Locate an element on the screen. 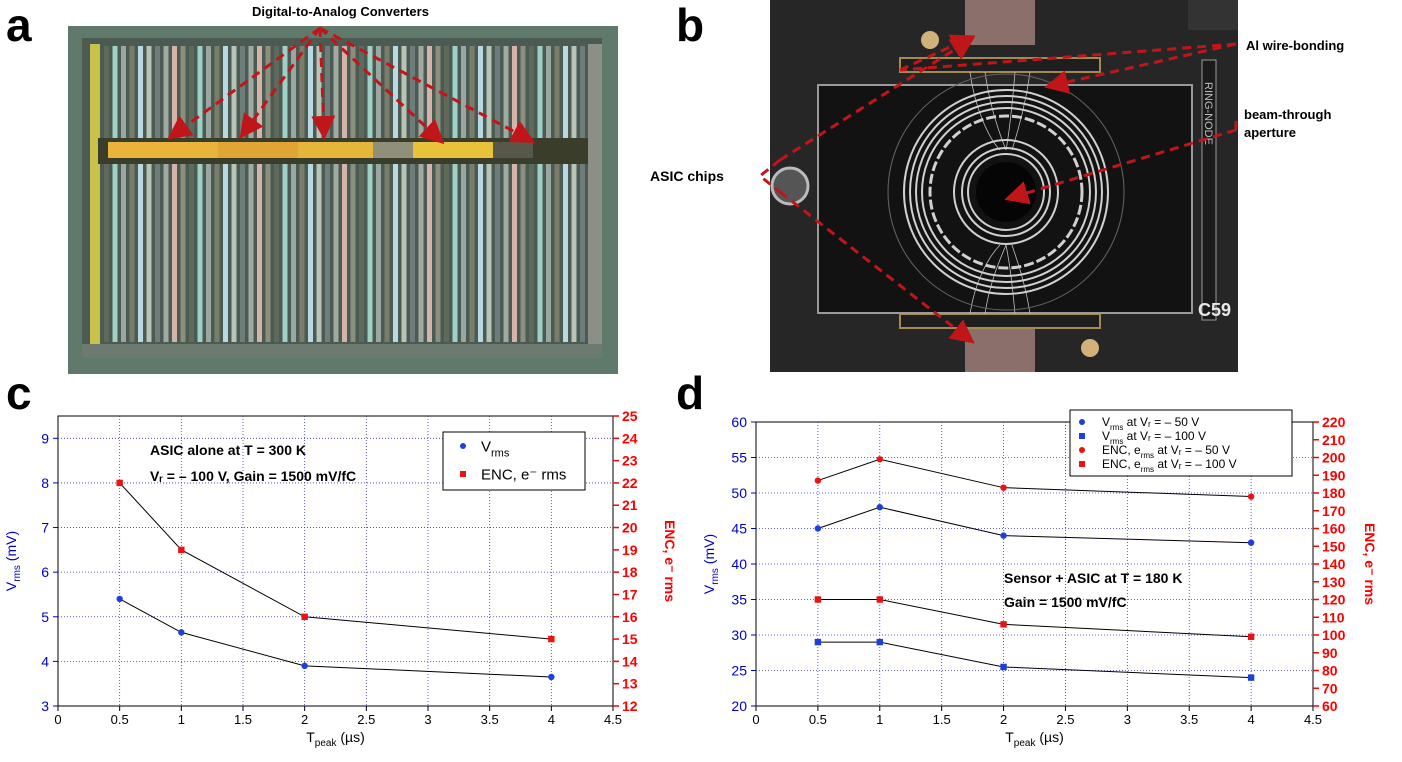 This screenshot has width=1402, height=762. y-tick-label: 5 is located at coordinates (45, 617).